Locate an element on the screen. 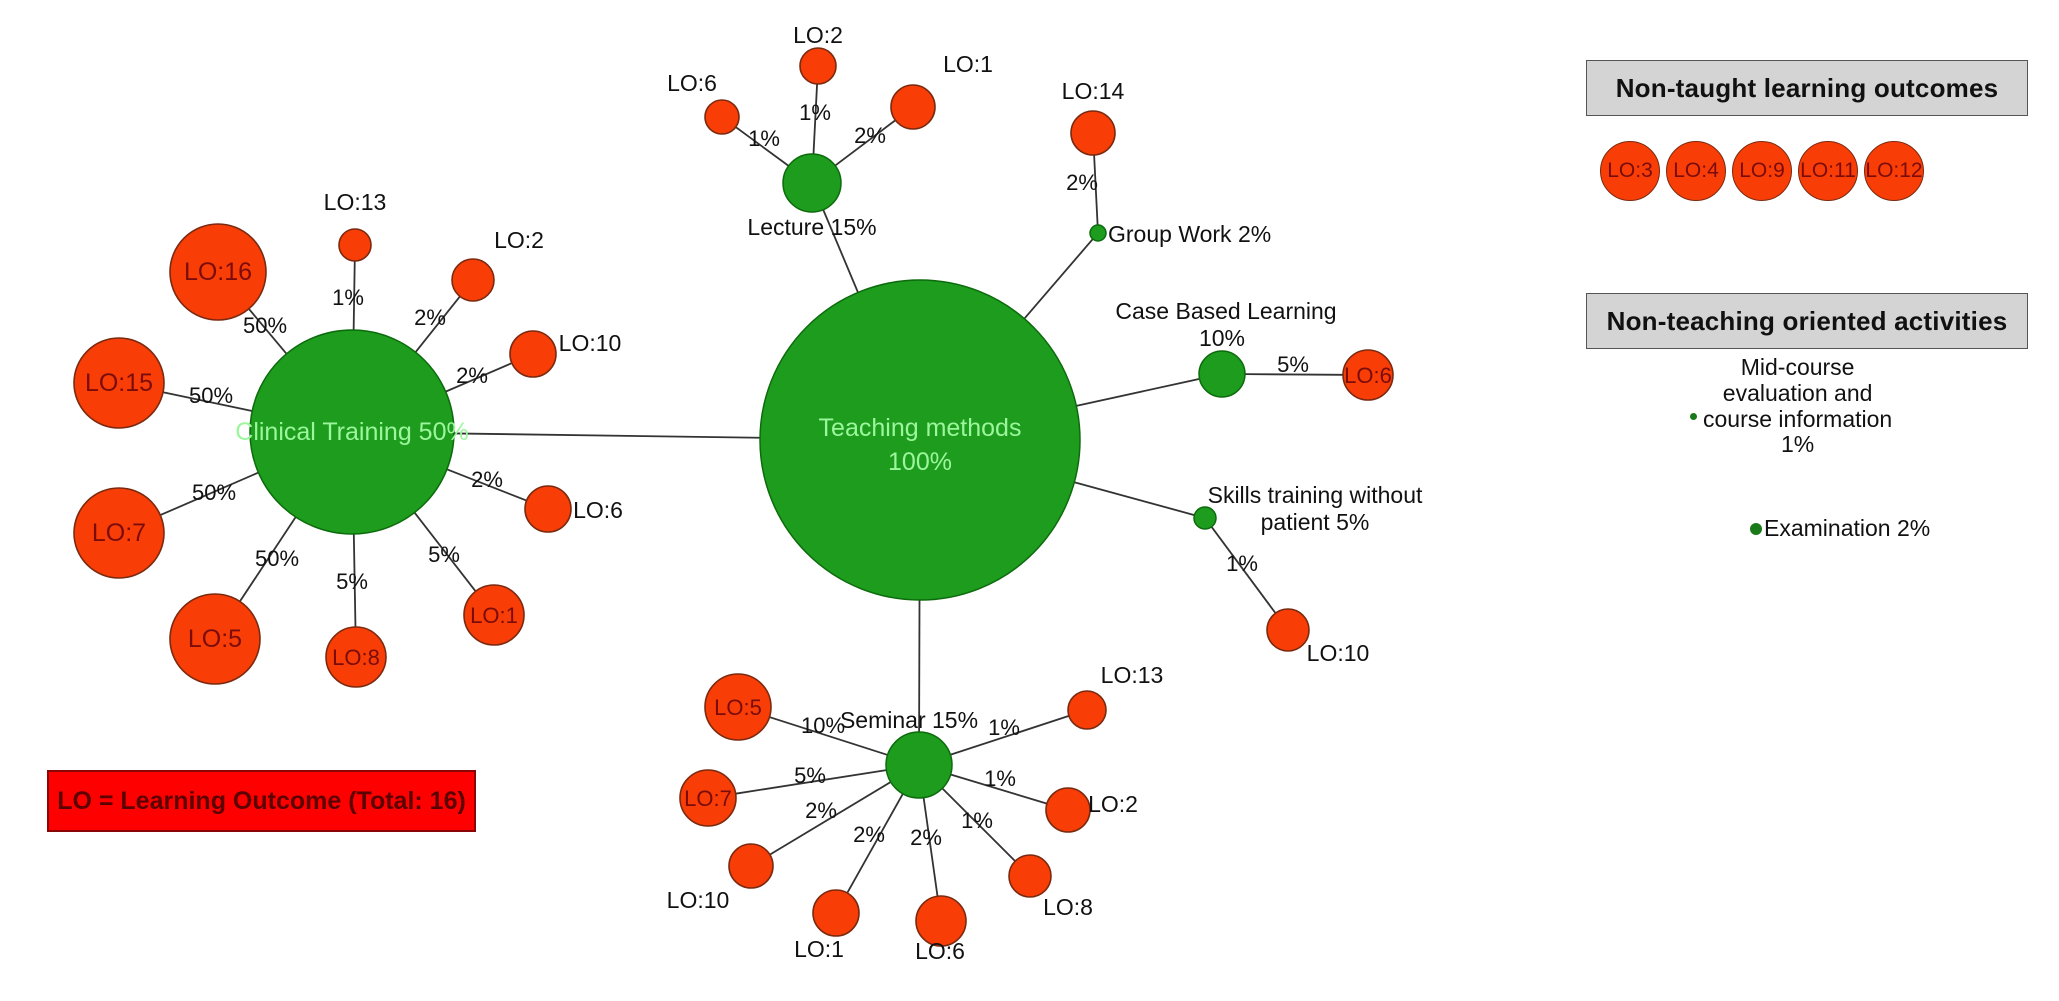 The image size is (2059, 1001). hub-node-teaching is located at coordinates (920, 440).